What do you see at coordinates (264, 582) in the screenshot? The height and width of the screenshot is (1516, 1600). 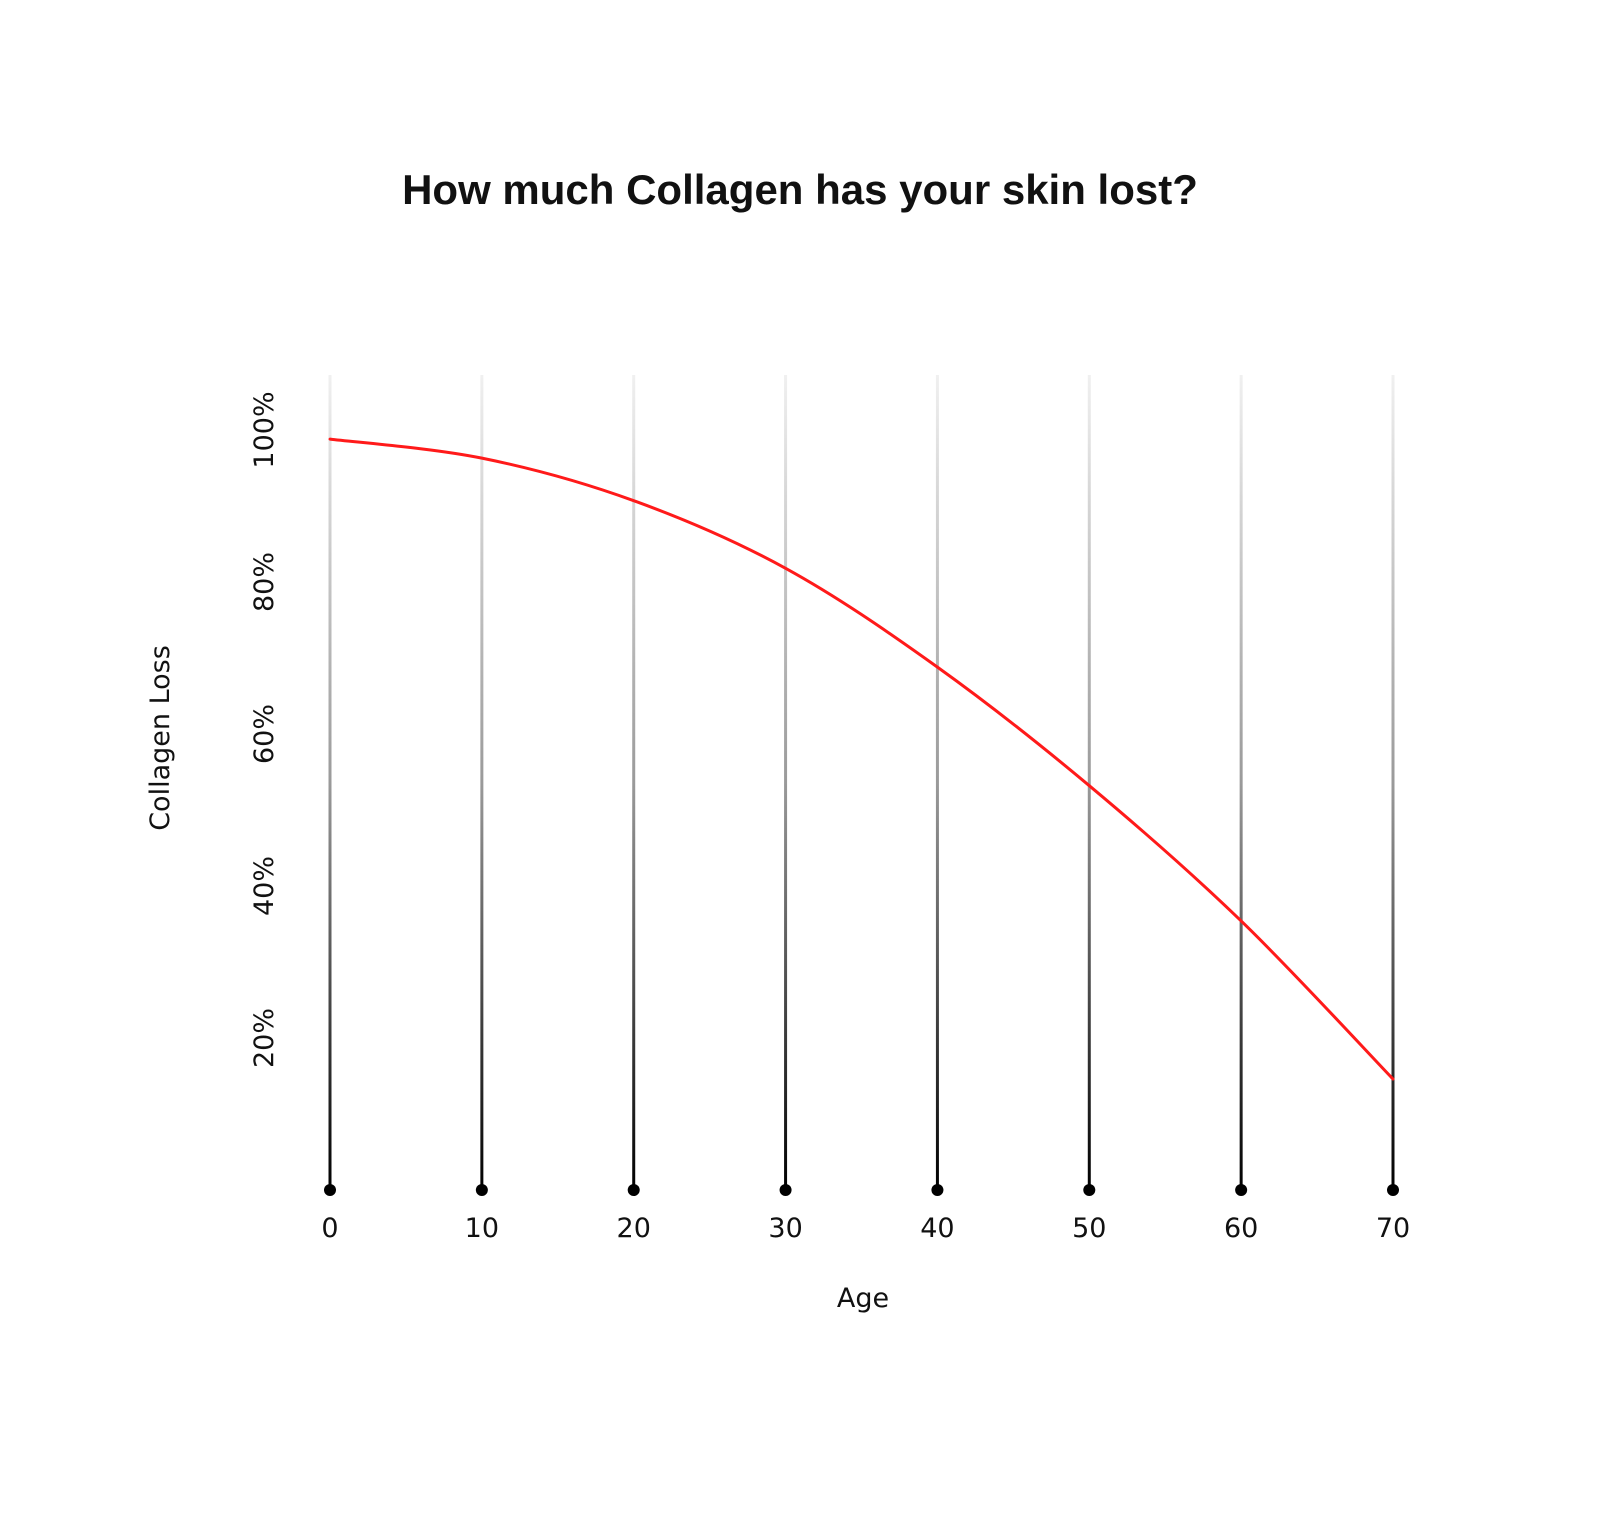 I see `y-tick-label: 80%` at bounding box center [264, 582].